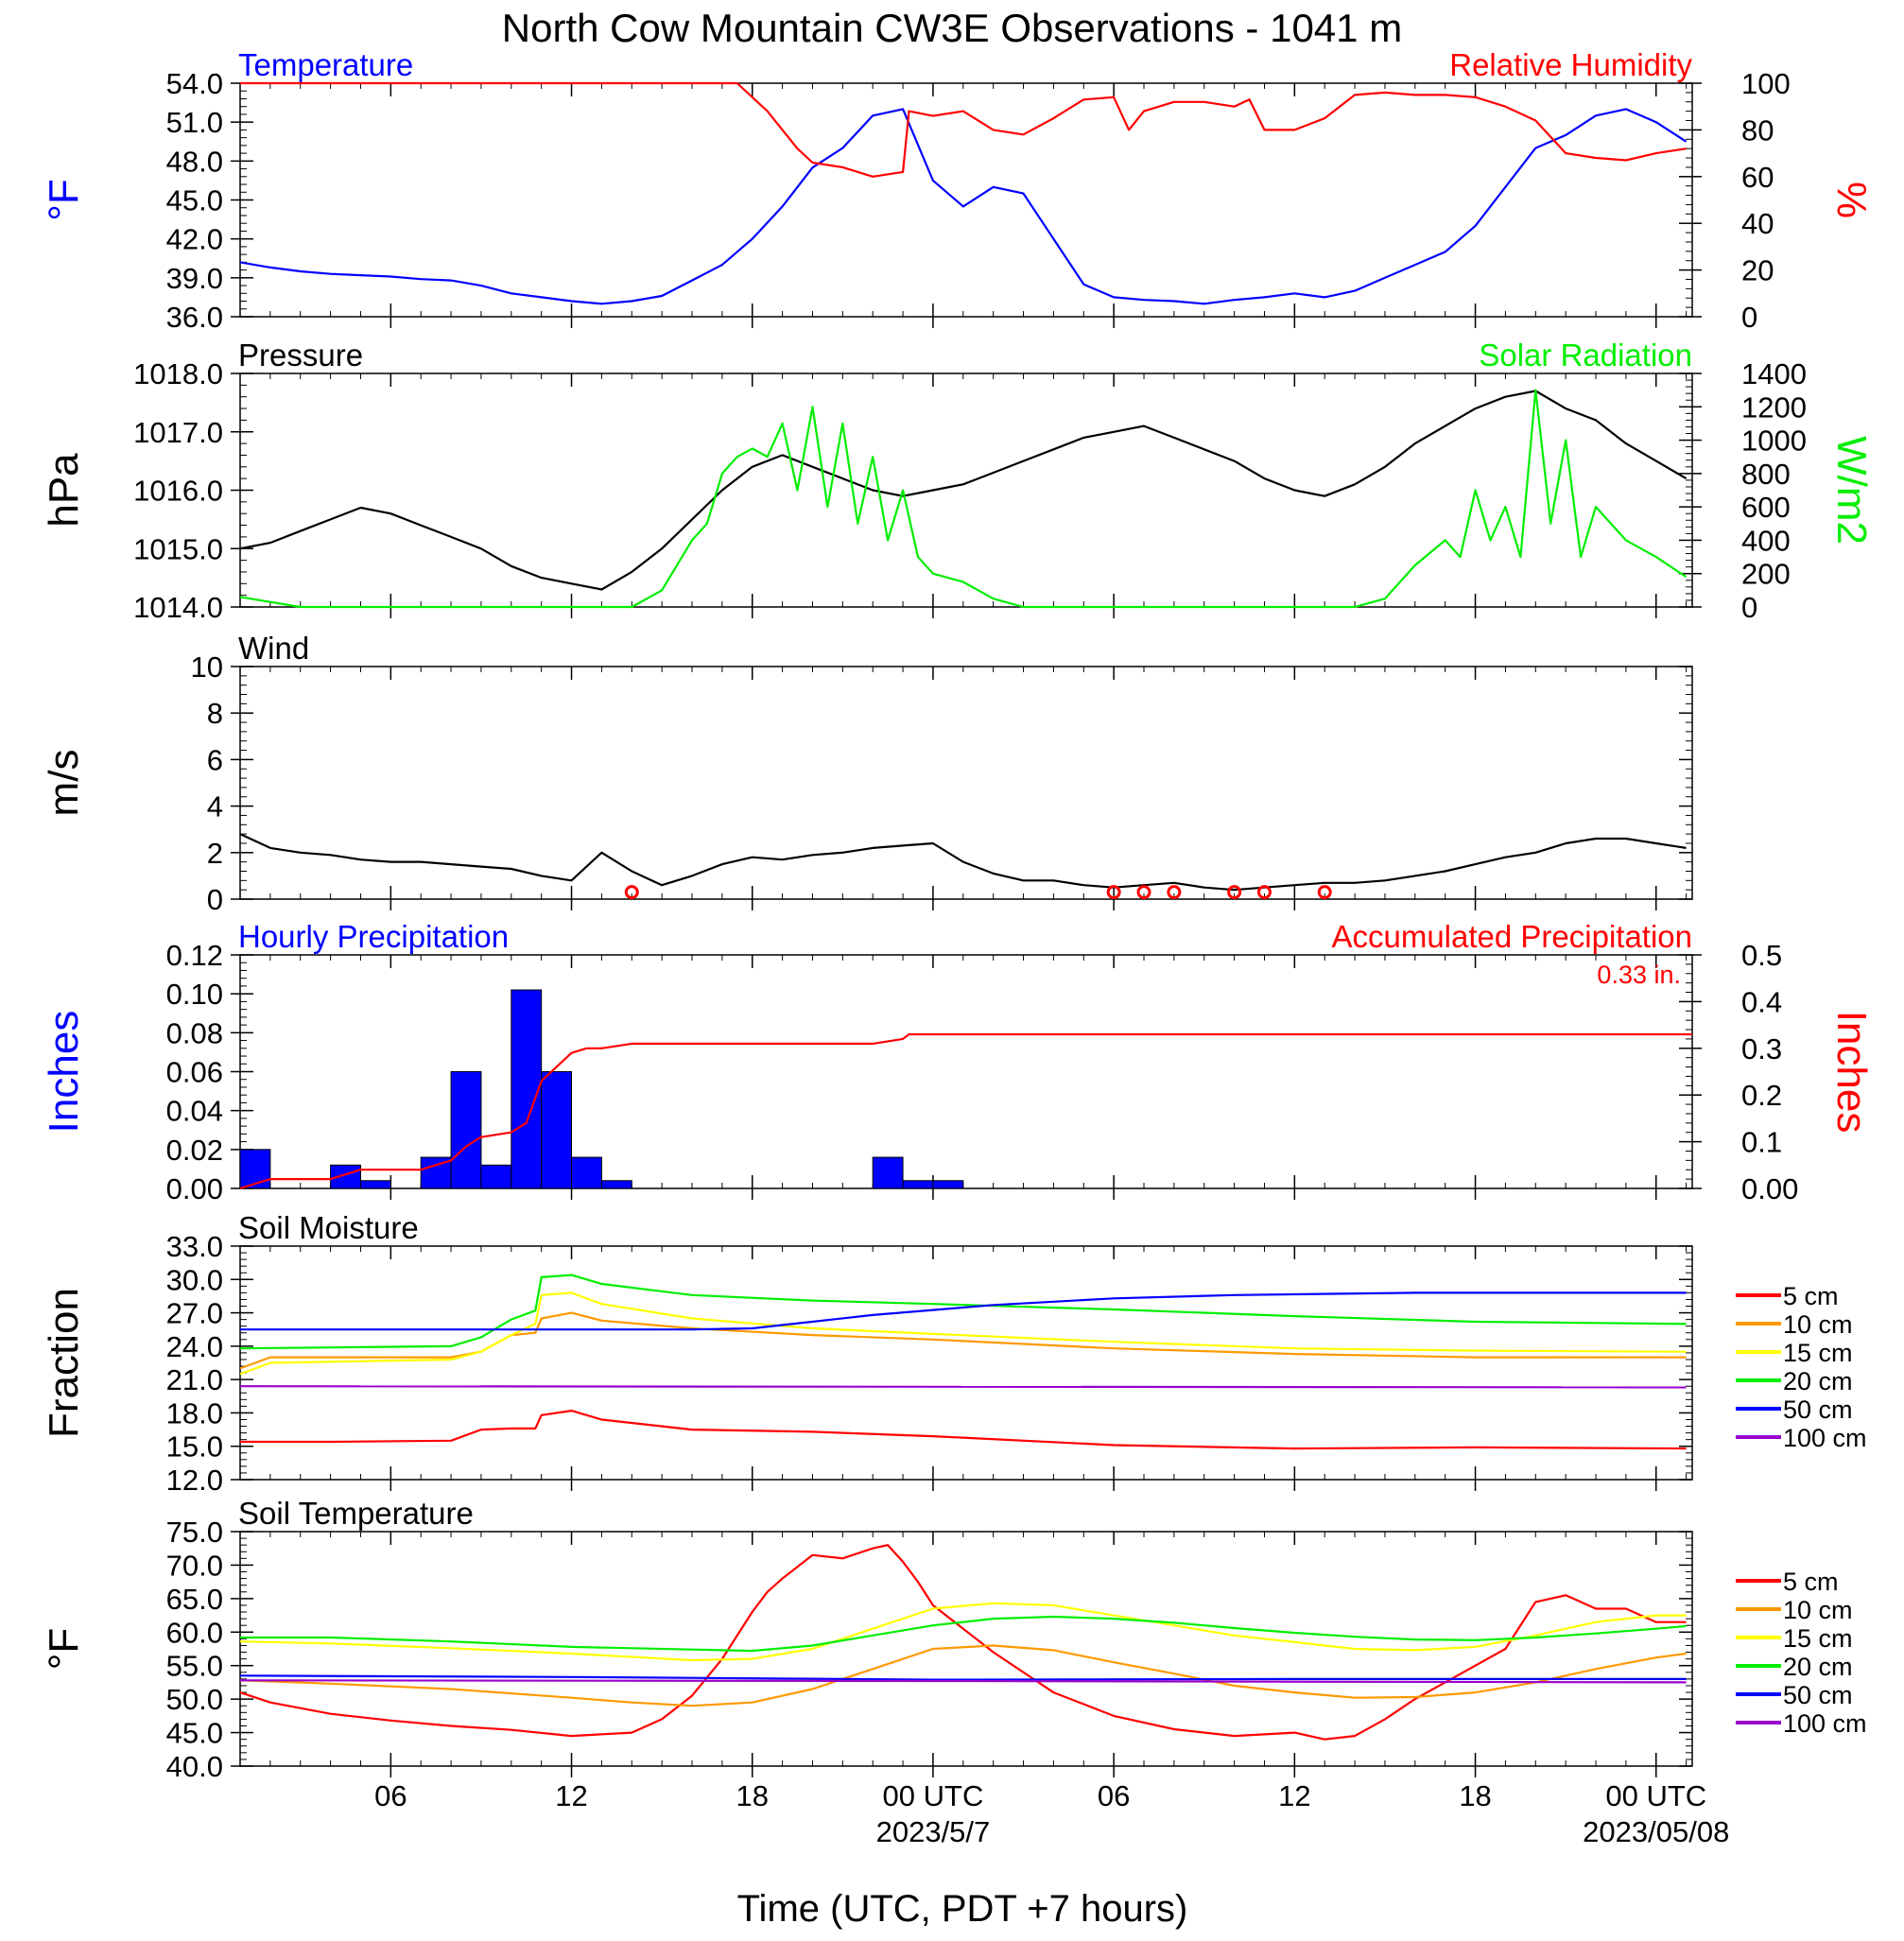 This screenshot has height=1941, width=1904. Describe the element at coordinates (1851, 491) in the screenshot. I see `right-axis-unit: W/m2` at that location.